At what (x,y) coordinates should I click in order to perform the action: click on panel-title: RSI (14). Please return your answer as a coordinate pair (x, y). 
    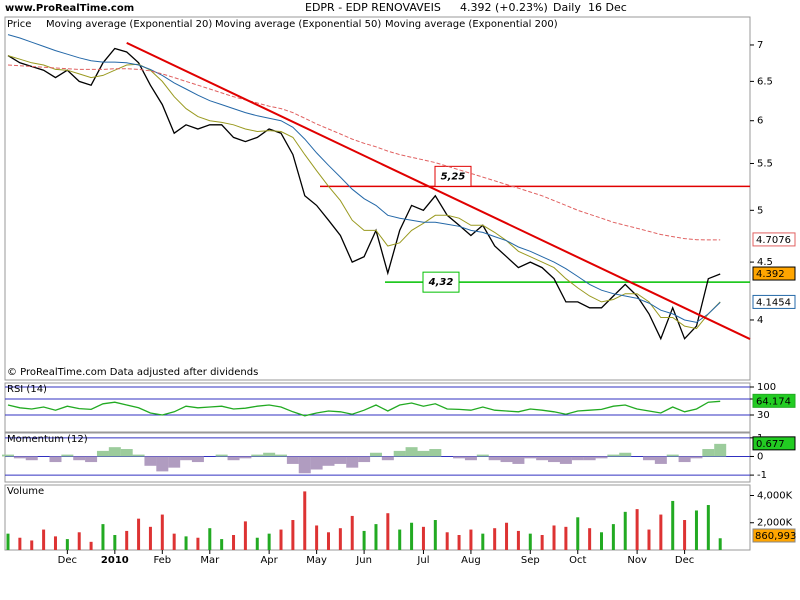
    Looking at the image, I should click on (27, 389).